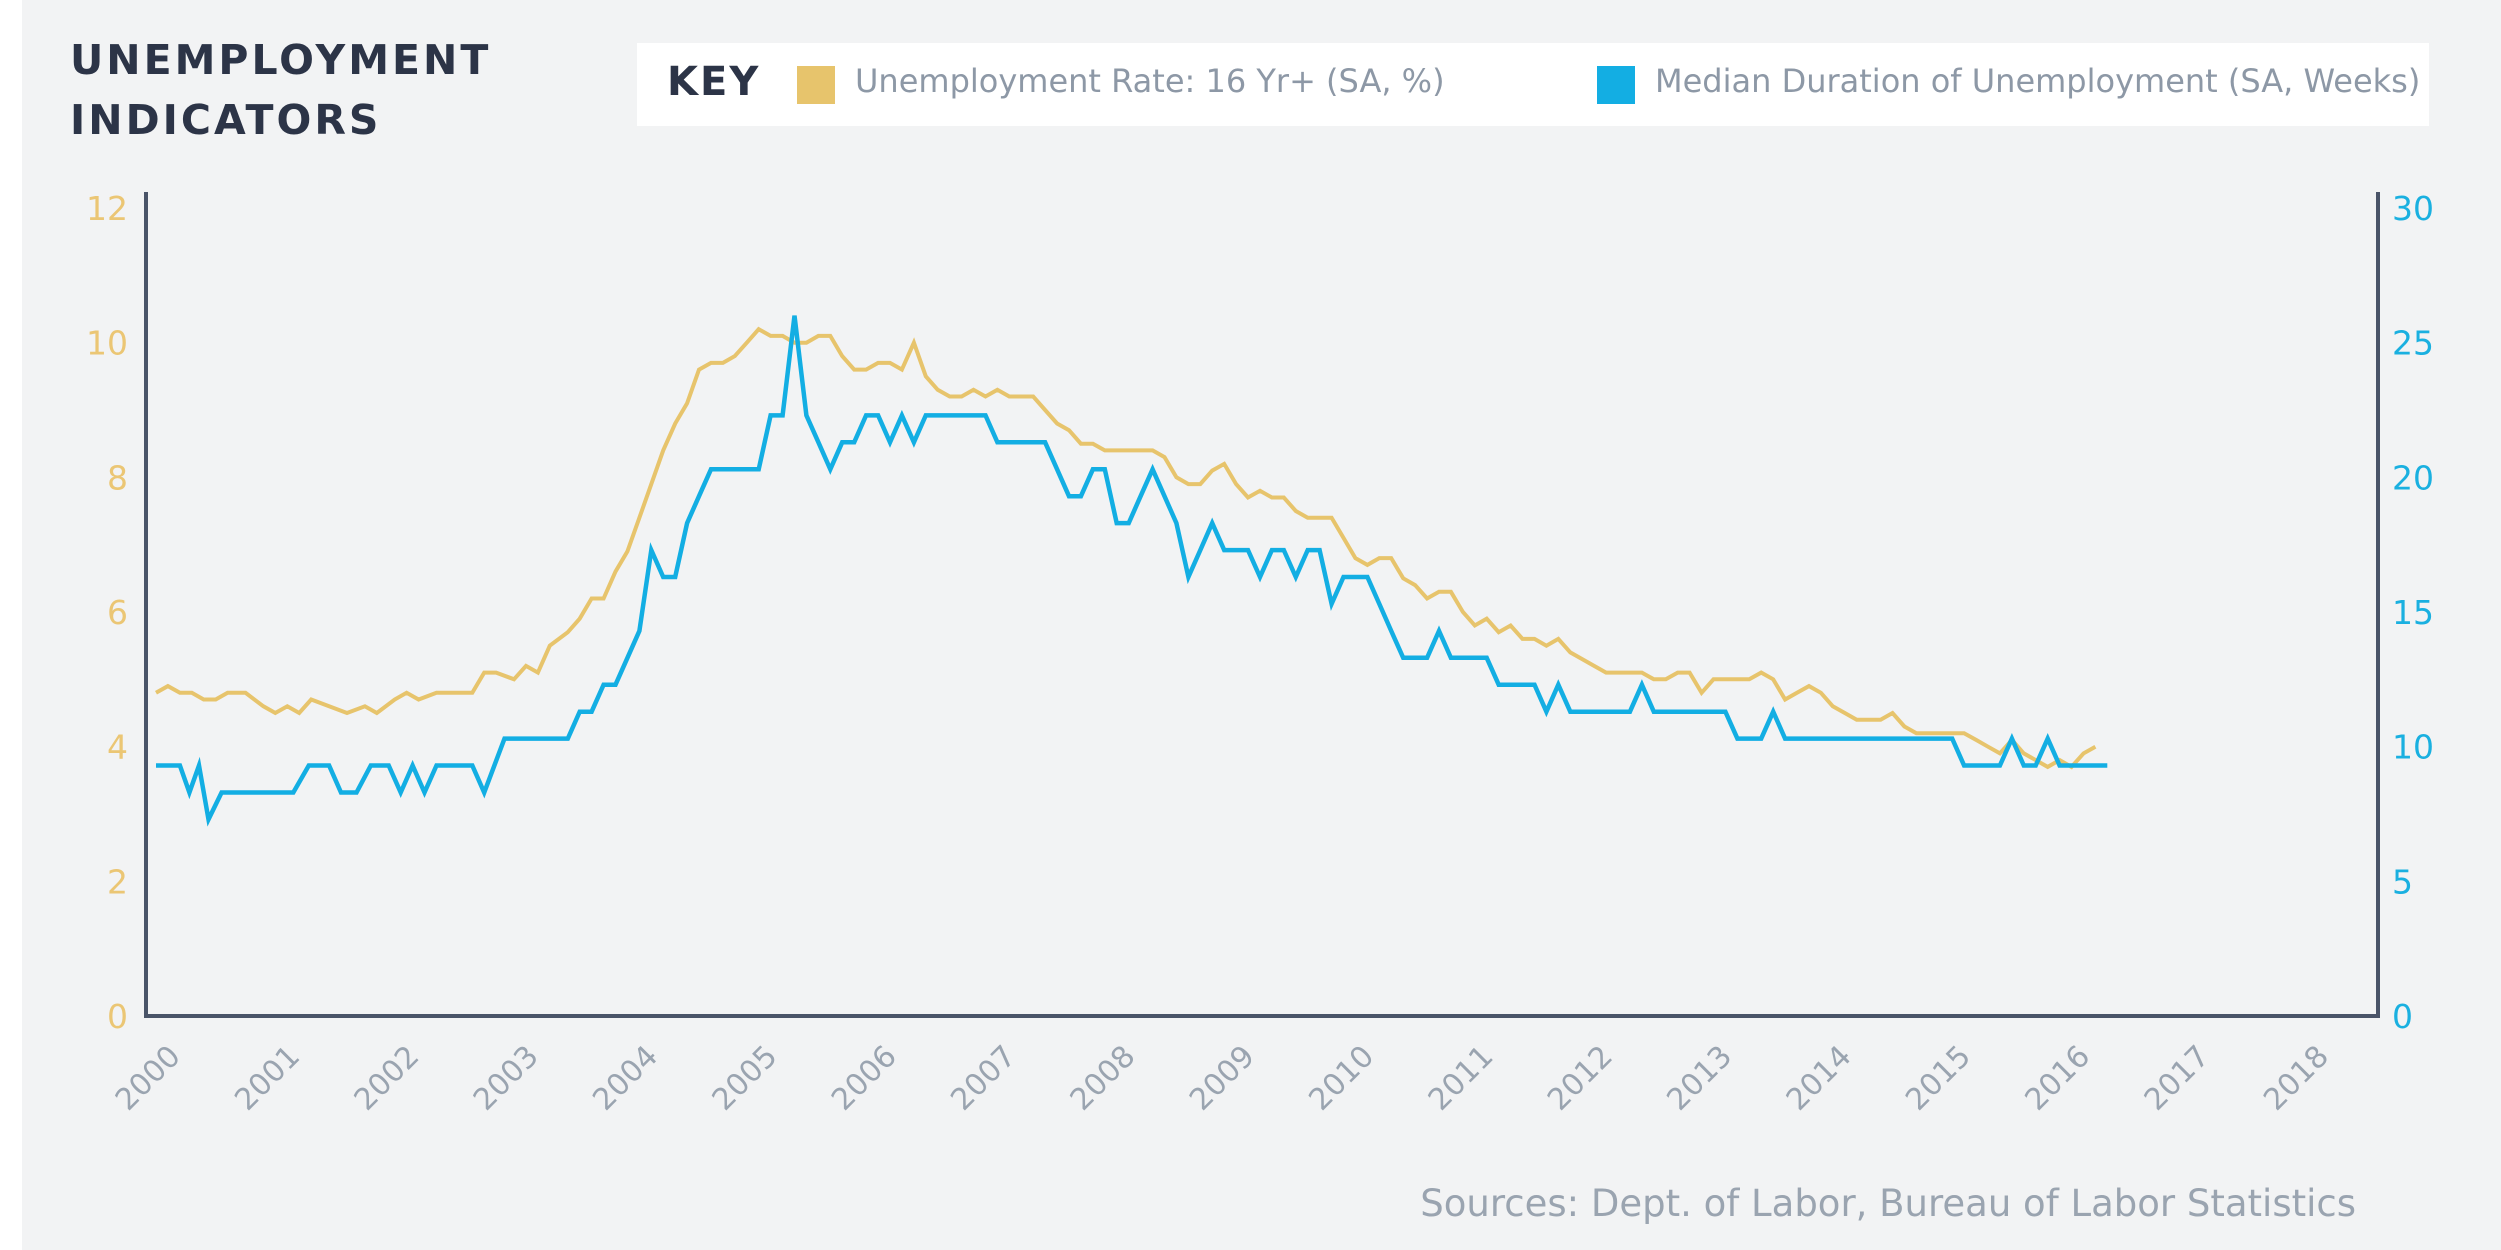  What do you see at coordinates (117, 477) in the screenshot?
I see `y-left-tick-label: 8` at bounding box center [117, 477].